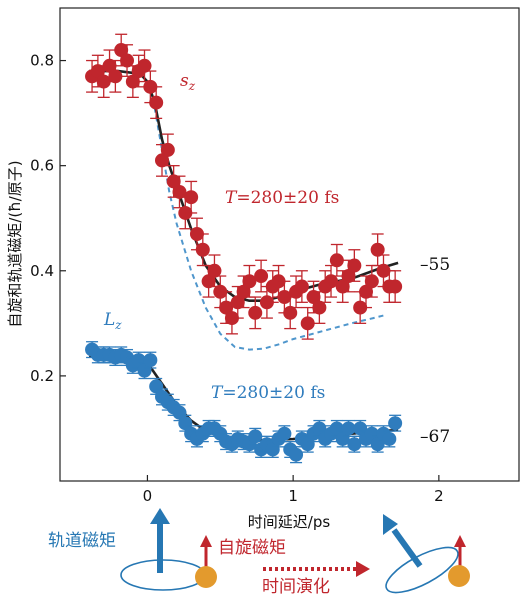 The height and width of the screenshot is (605, 527). What do you see at coordinates (160, 516) in the screenshot?
I see `orbital-arrowhead-left` at bounding box center [160, 516].